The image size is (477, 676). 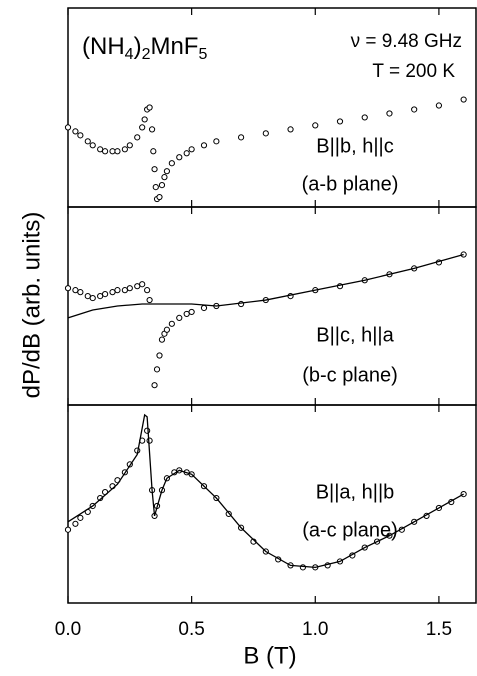 What do you see at coordinates (269, 655) in the screenshot?
I see `x-axis-label: B (T)` at bounding box center [269, 655].